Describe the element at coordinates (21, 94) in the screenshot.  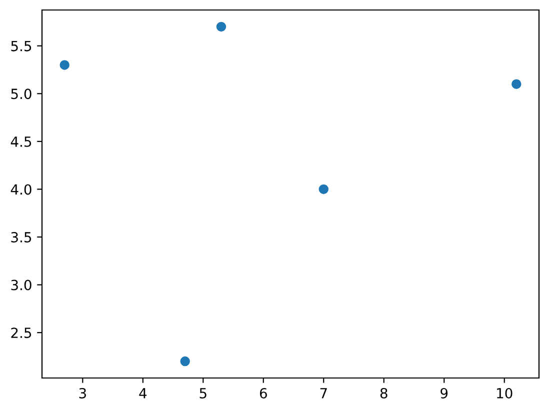
I see `y-tick-label: 5.0` at that location.